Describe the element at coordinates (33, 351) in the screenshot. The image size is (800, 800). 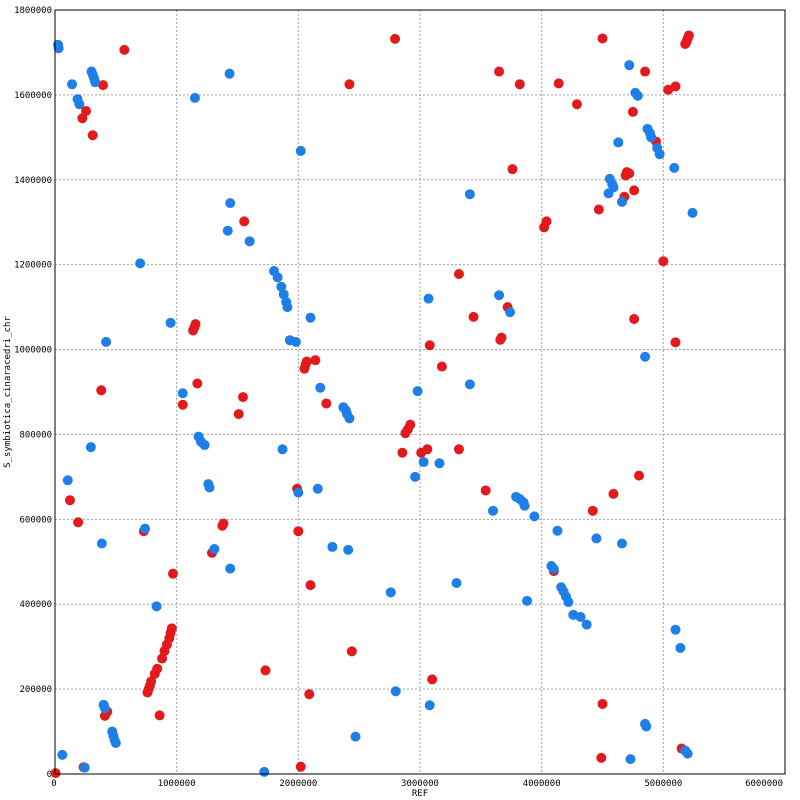
I see `y-tick-label: 1000000` at that location.